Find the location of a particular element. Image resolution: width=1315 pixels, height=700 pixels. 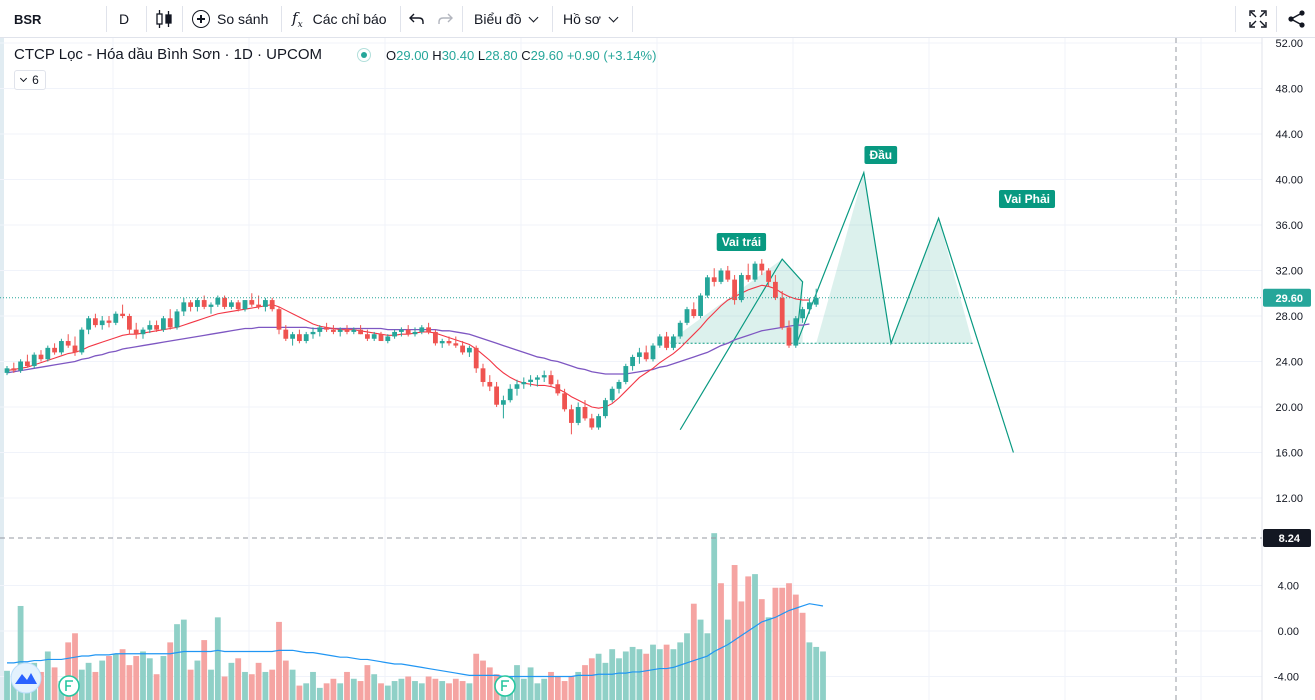

symbol-button: BSR is located at coordinates (28, 19).